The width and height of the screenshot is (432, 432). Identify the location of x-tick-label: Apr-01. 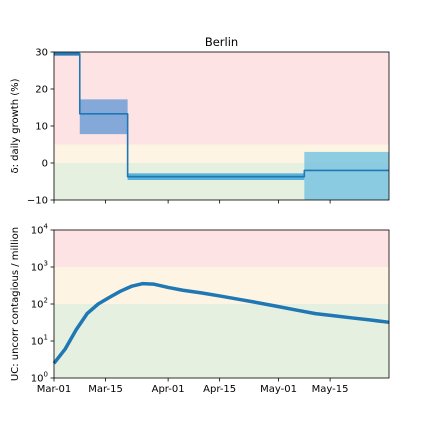
(168, 389).